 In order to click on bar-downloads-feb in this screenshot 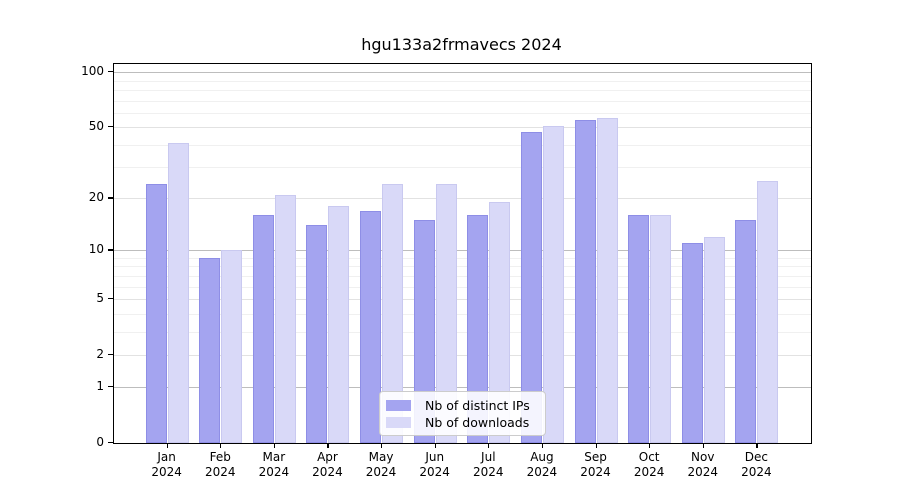, I will do `click(232, 346)`.